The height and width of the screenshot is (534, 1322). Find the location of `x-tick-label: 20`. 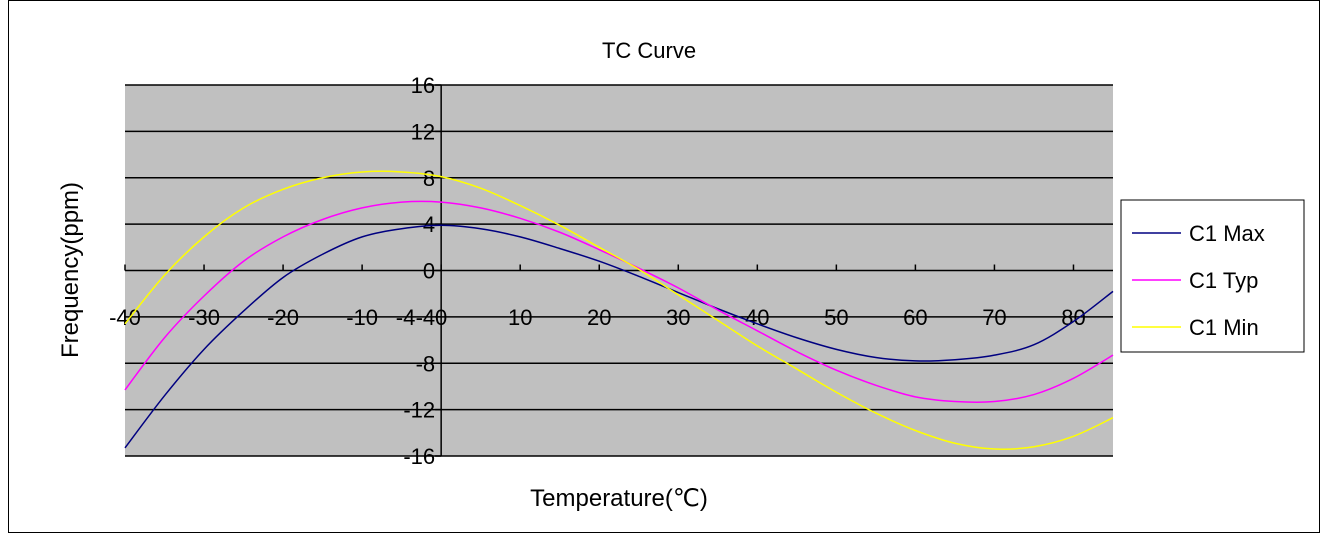

x-tick-label: 20 is located at coordinates (599, 317).